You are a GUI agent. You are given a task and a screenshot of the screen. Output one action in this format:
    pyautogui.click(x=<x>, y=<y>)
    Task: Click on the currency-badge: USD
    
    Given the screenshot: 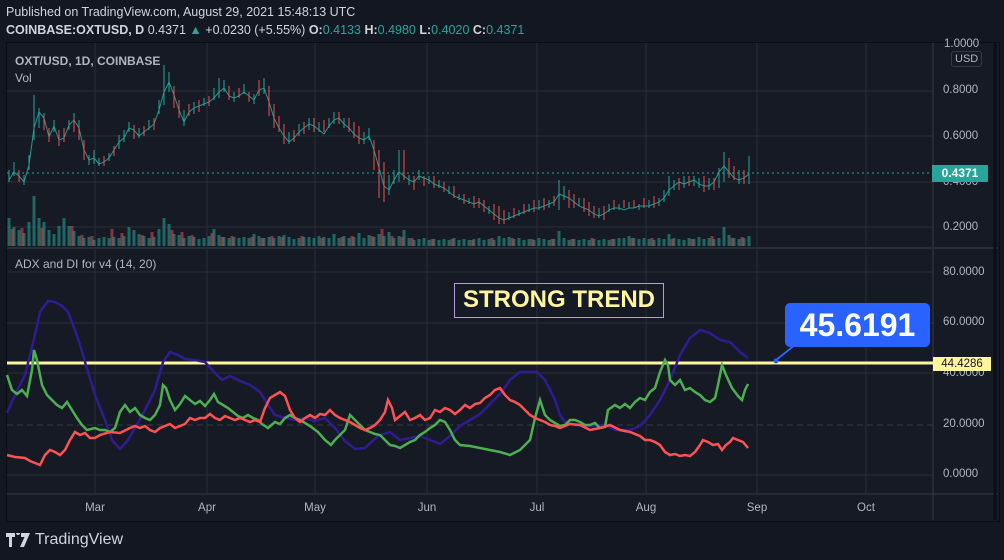 What is the action you would take?
    pyautogui.click(x=967, y=59)
    